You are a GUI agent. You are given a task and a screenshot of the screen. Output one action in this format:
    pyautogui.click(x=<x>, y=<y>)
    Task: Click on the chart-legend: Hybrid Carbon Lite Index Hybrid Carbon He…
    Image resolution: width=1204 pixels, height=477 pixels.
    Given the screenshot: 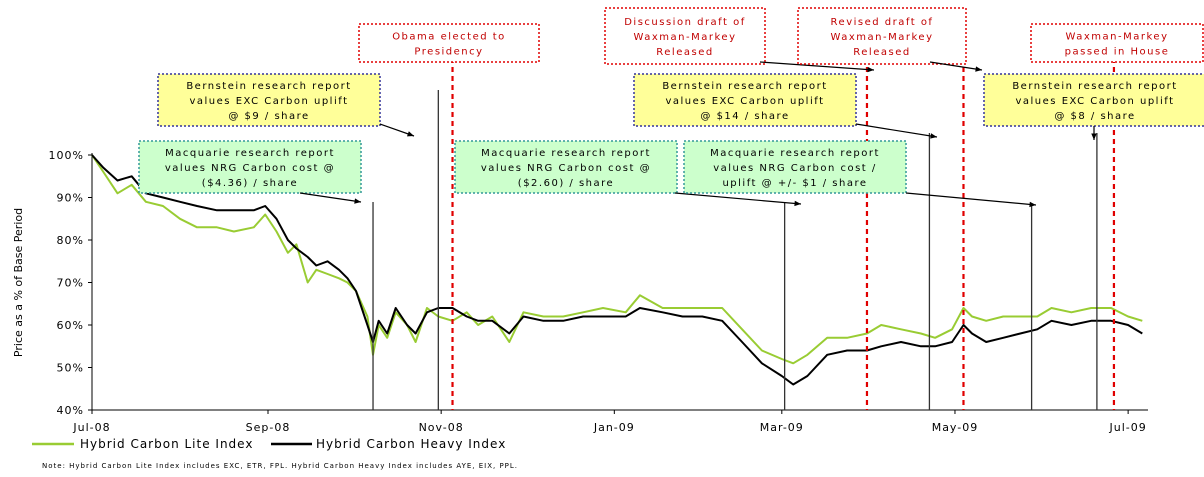 What is the action you would take?
    pyautogui.click(x=269, y=444)
    